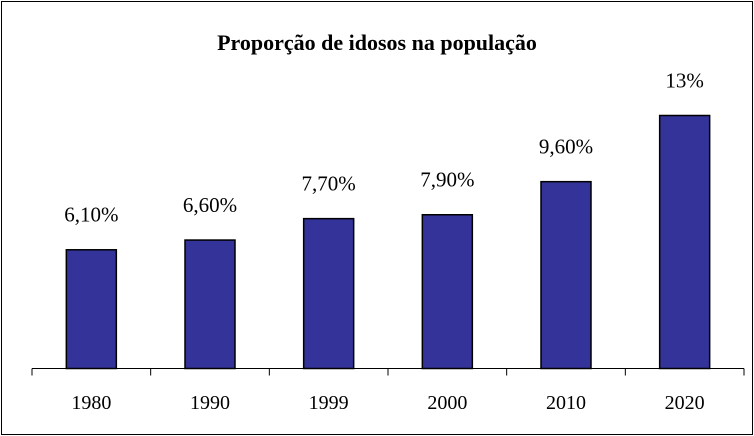 The height and width of the screenshot is (436, 754). Describe the element at coordinates (91, 403) in the screenshot. I see `x-tick-label: 1980` at that location.